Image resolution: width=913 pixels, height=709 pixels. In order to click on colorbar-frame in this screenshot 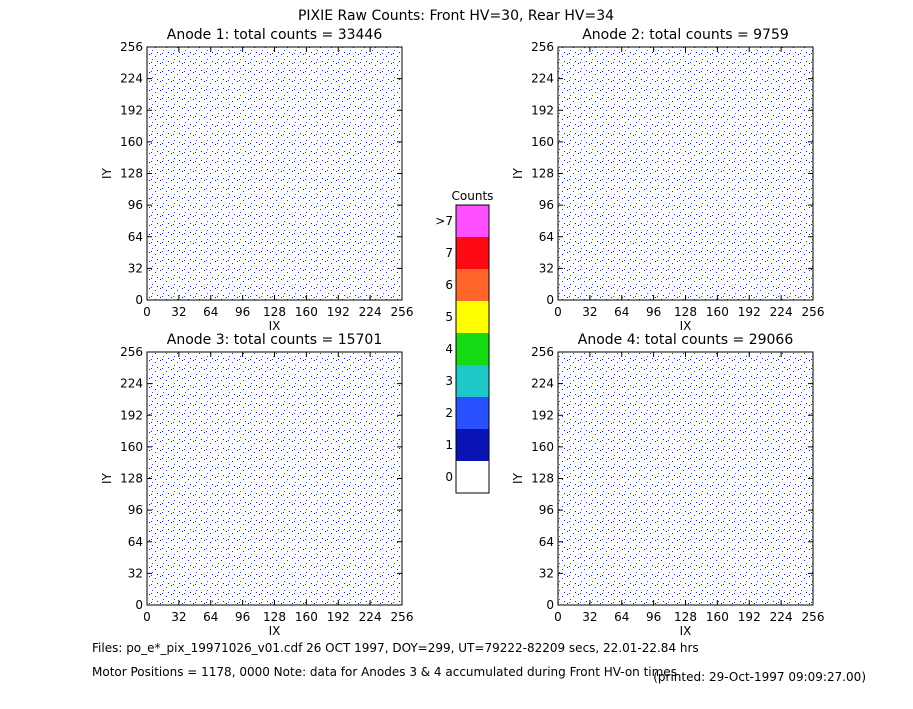, I will do `click(472, 349)`.